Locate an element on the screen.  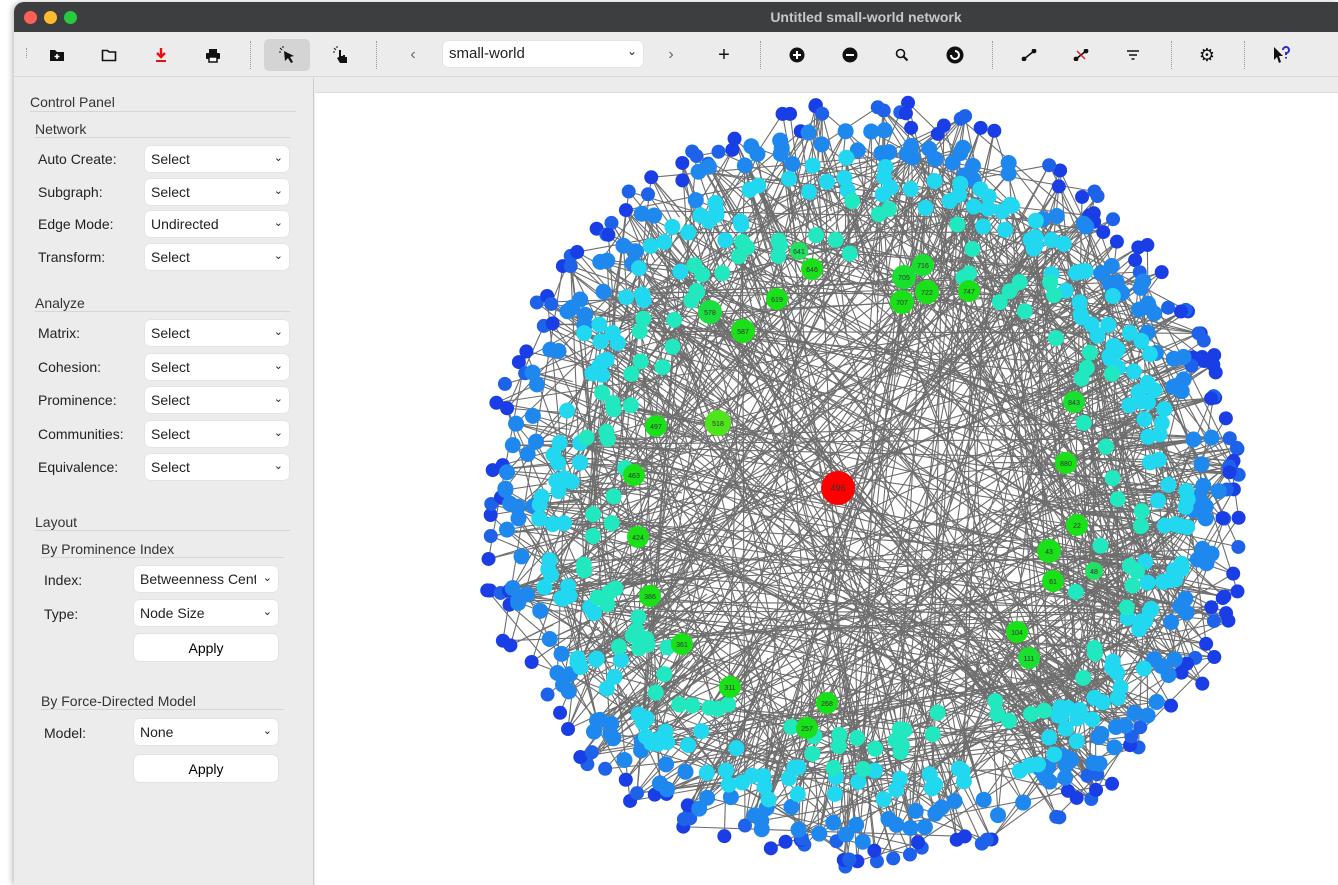
edge-mode-select: Undirected ⌄ is located at coordinates (217, 224).